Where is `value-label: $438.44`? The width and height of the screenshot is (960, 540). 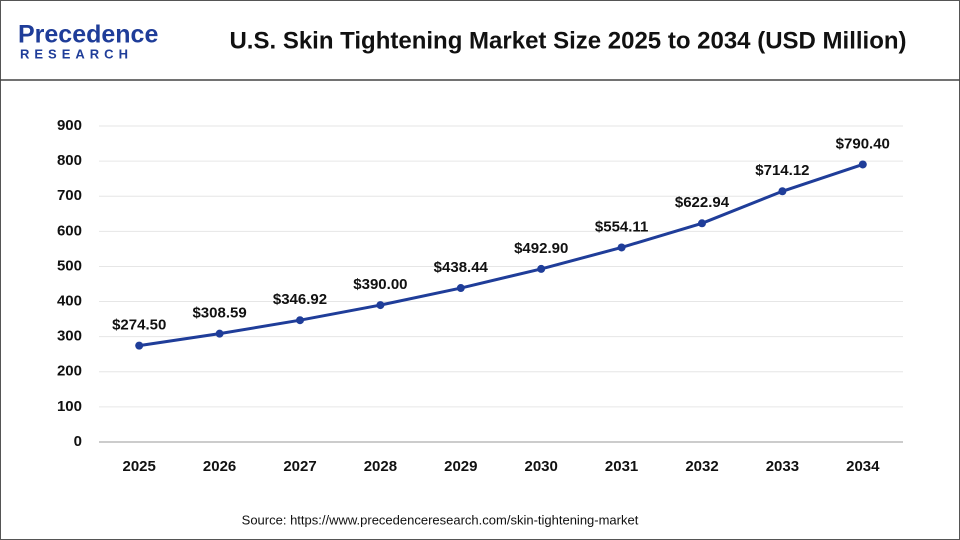 value-label: $438.44 is located at coordinates (461, 267).